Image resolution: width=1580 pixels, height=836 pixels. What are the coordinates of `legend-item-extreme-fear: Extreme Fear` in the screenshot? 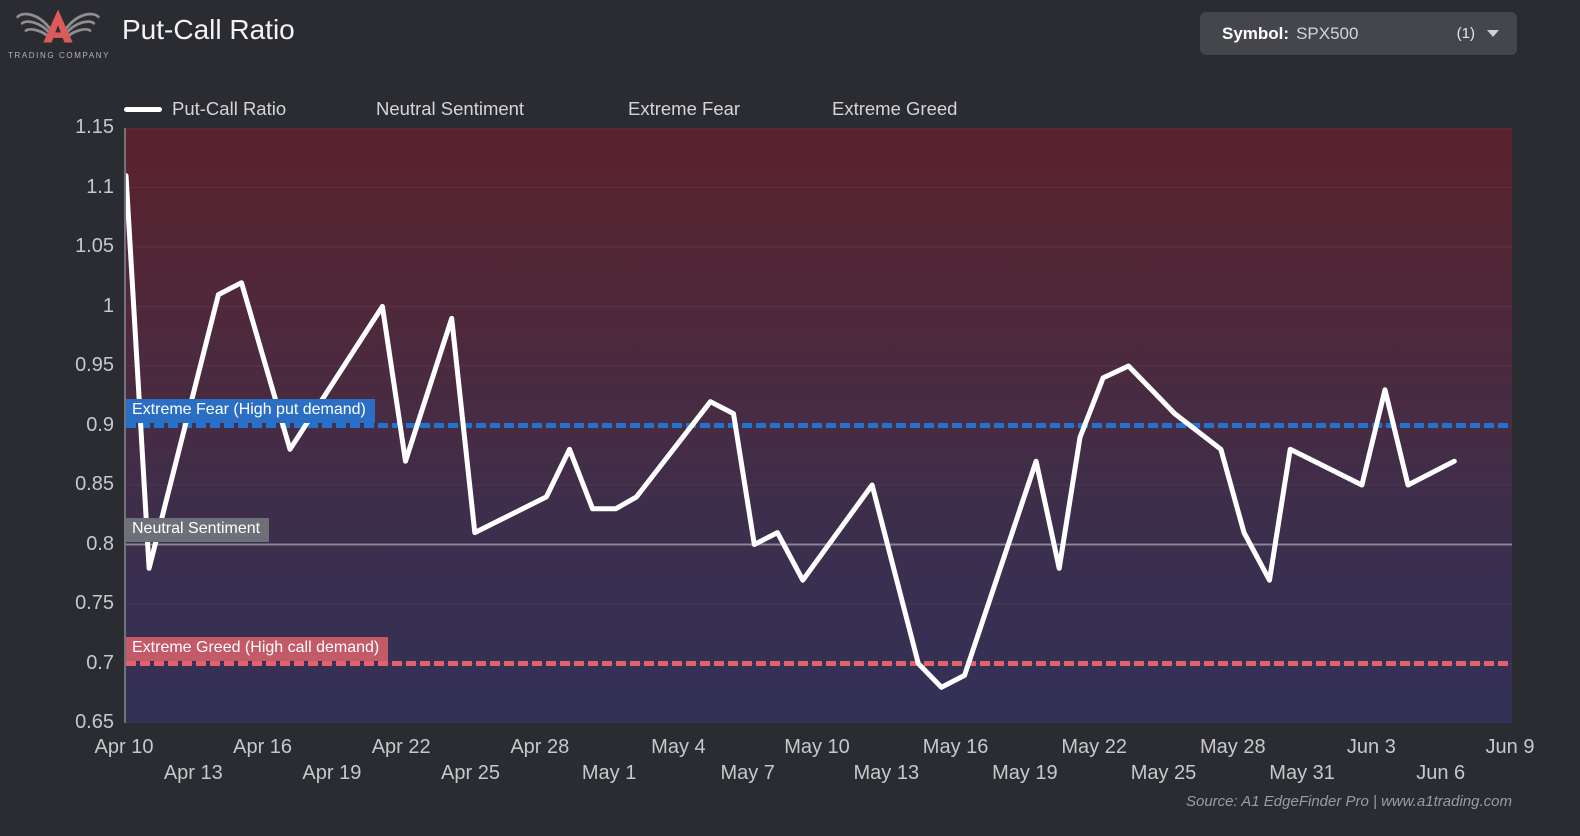 It's located at (684, 109).